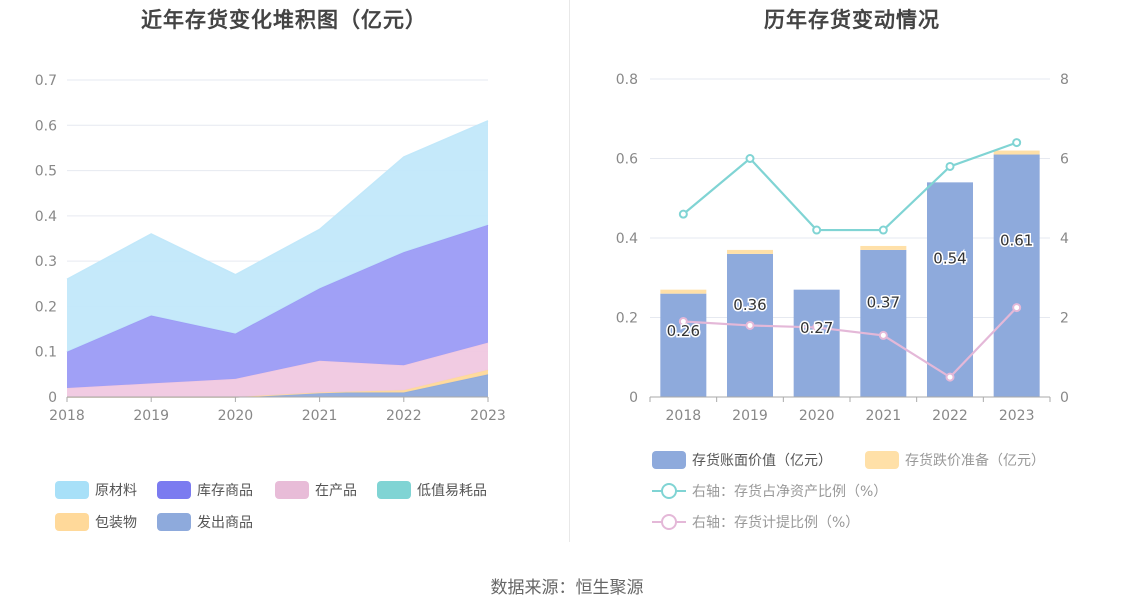 Image resolution: width=1134 pixels, height=612 pixels. What do you see at coordinates (683, 331) in the screenshot?
I see `bar-value-label: 0.26` at bounding box center [683, 331].